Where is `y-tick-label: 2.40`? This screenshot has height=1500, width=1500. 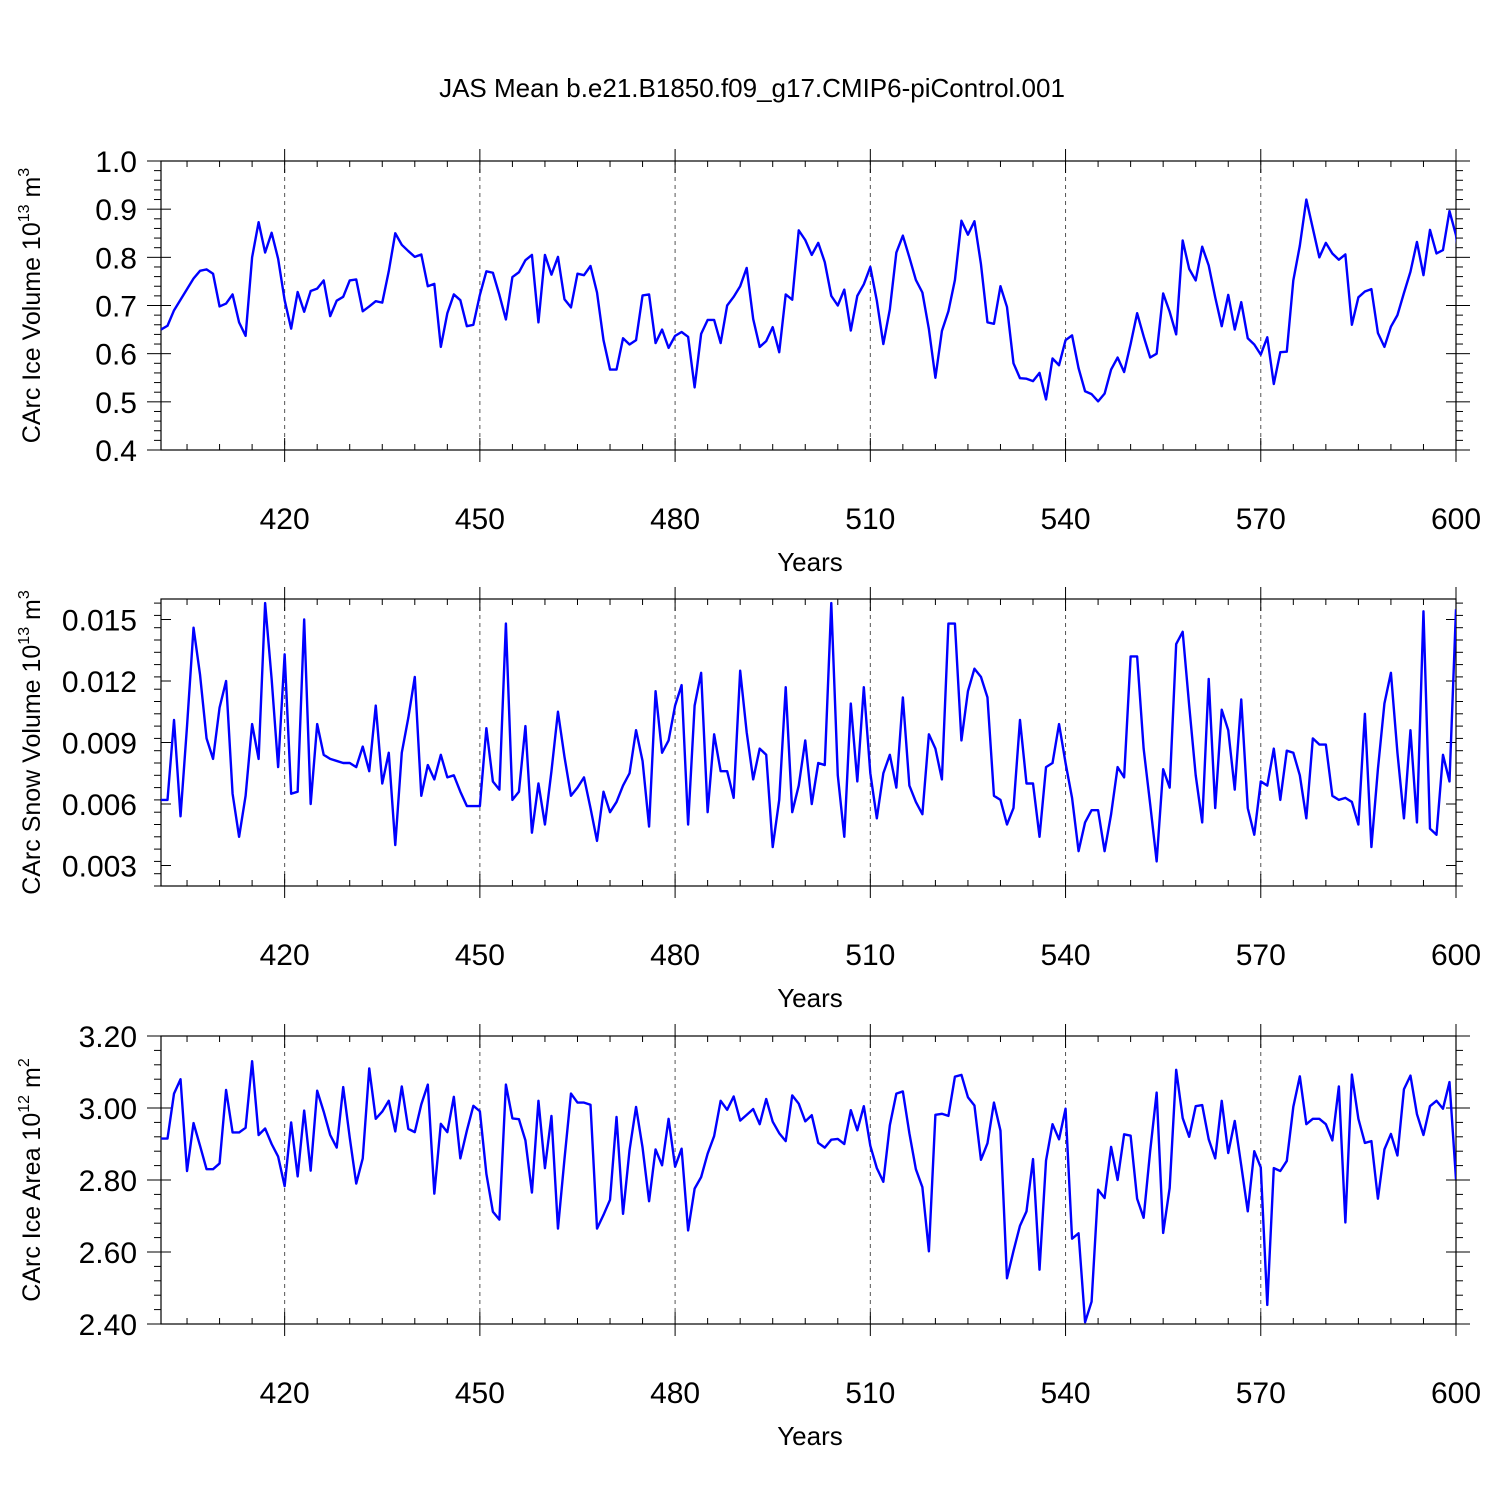
y-tick-label: 2.40 is located at coordinates (108, 1325).